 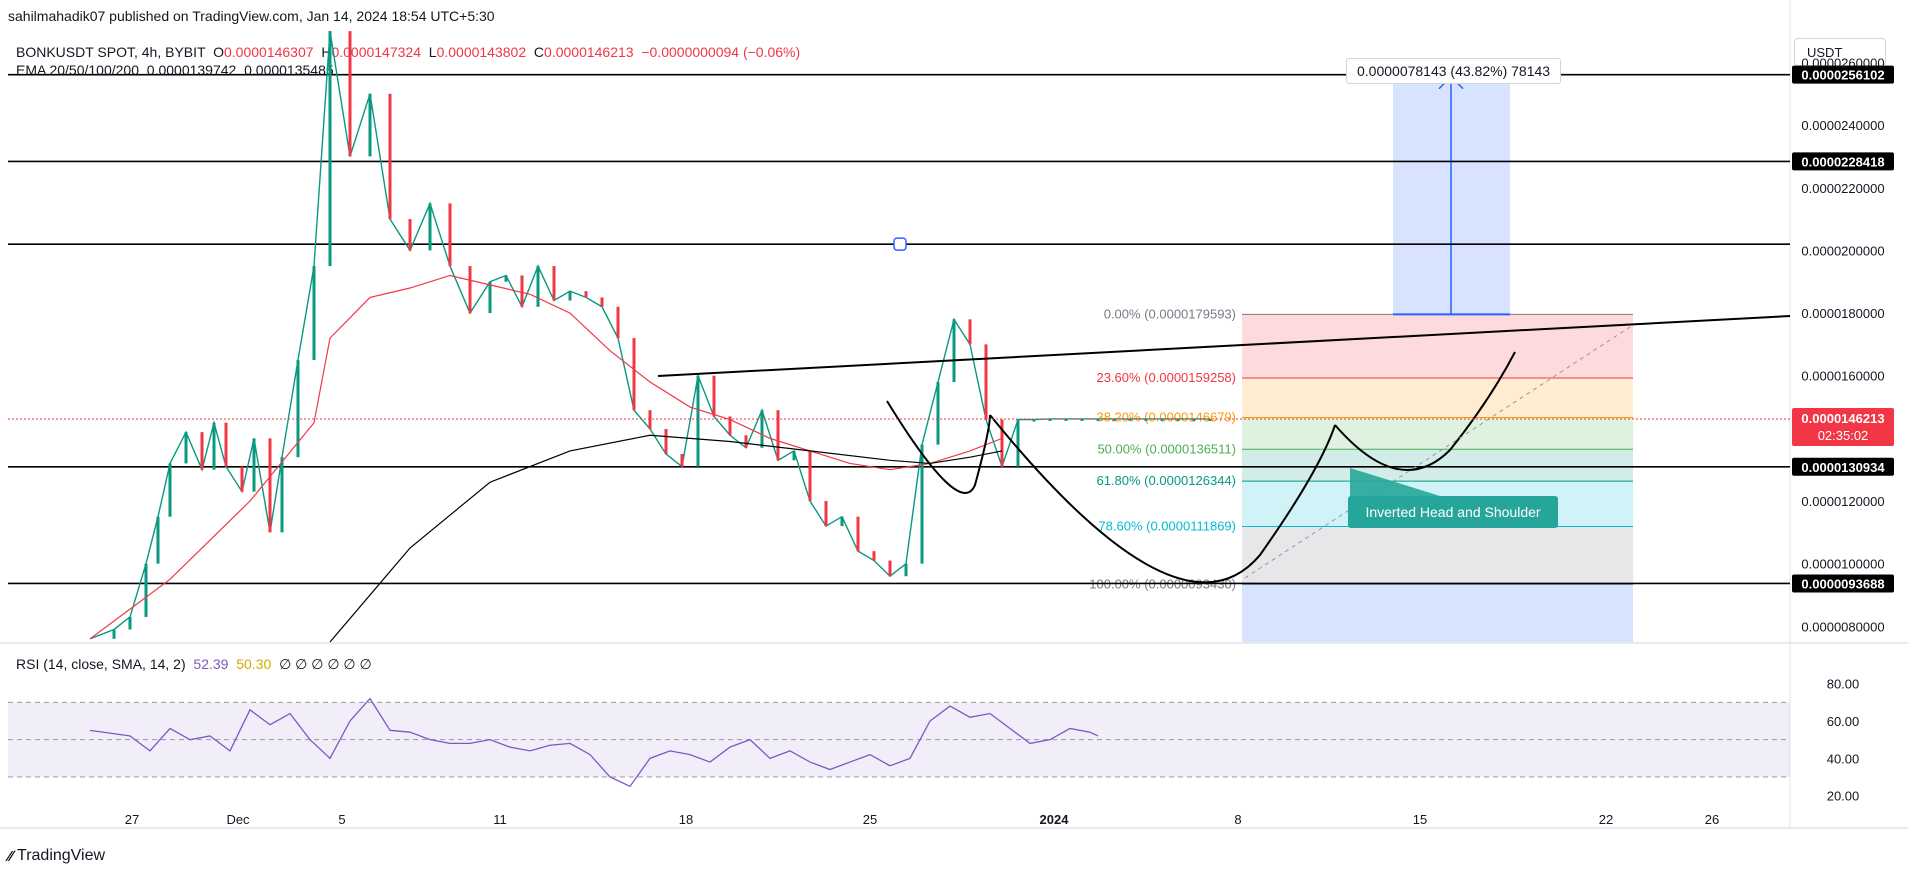 I want to click on low-label: L, so click(x=432, y=52).